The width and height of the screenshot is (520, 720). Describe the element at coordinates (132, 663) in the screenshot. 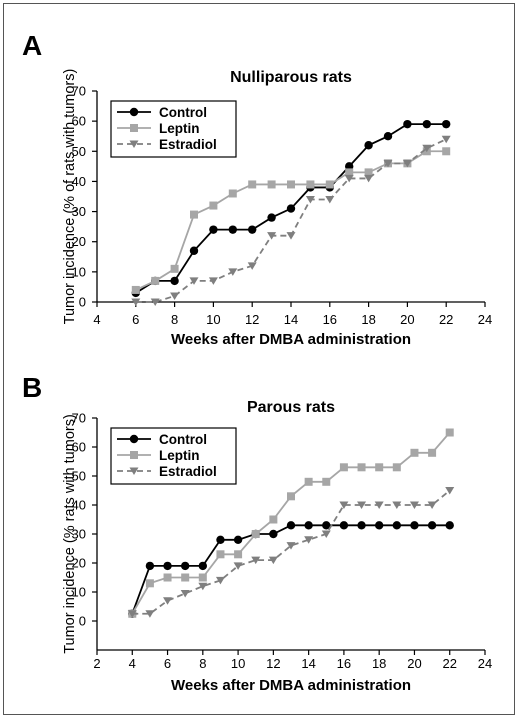

I see `x-tick-label: 4` at that location.